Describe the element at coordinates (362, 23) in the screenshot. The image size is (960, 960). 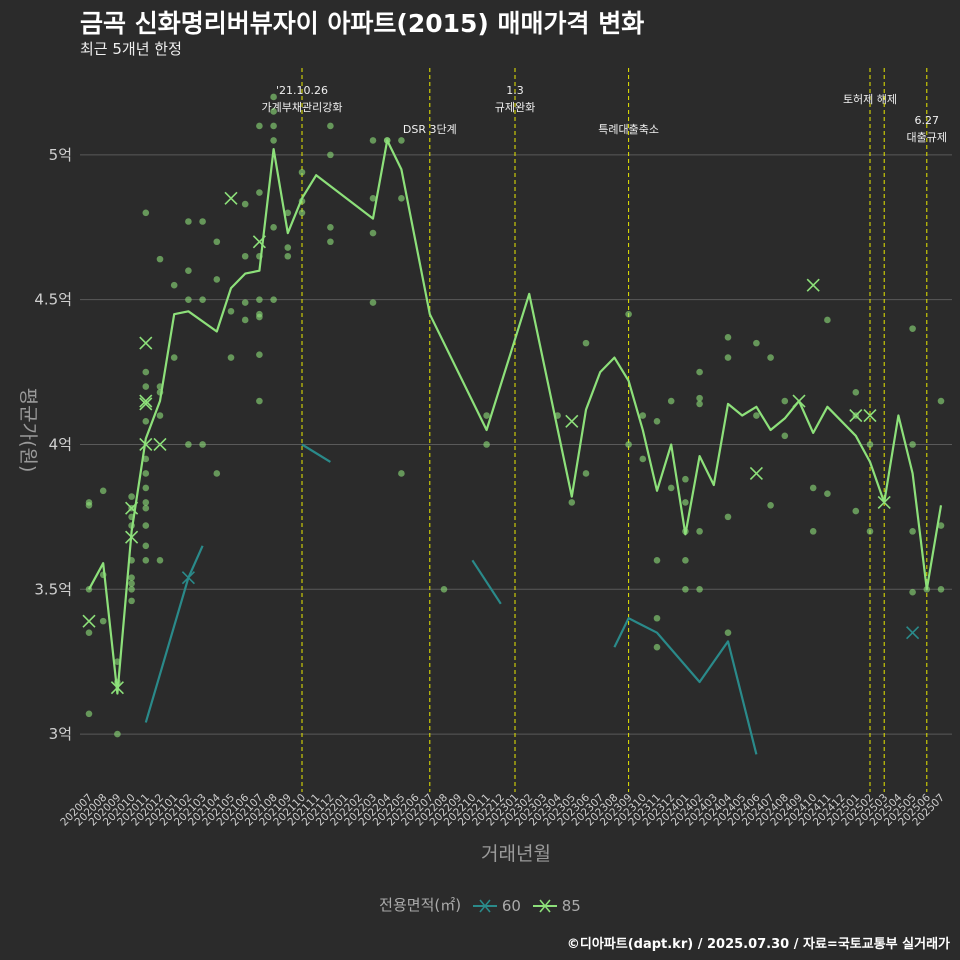
I see `chart-title: 금곡 신화명리버뷰자이 아파트(2015) 매매가격 변화` at that location.